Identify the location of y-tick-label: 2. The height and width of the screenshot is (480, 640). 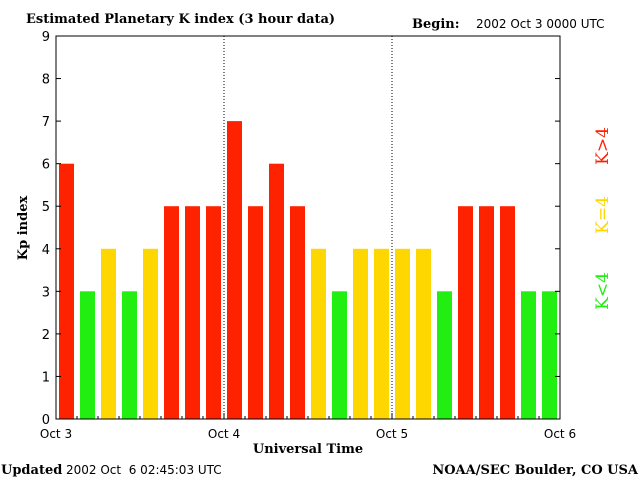
(46, 335).